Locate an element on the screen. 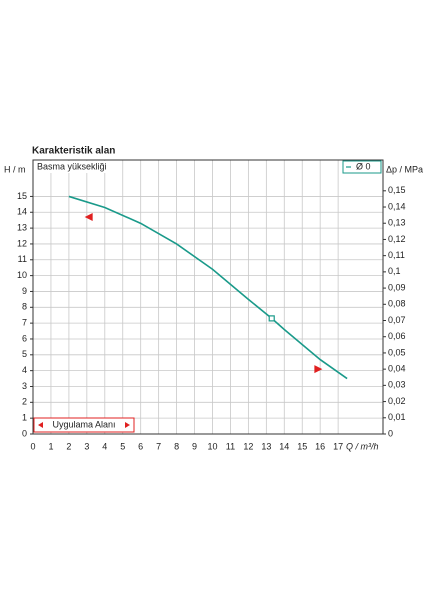 The width and height of the screenshot is (424, 600). x-tick-label: 12 is located at coordinates (248, 446).